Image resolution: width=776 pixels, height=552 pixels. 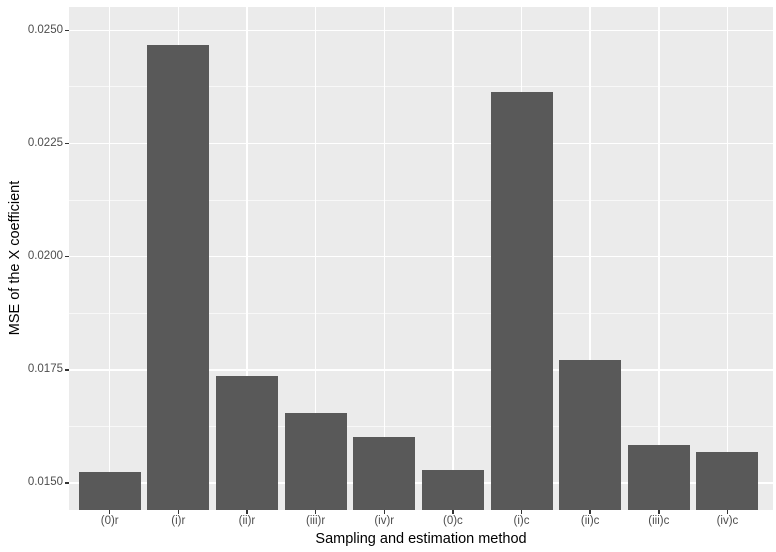 I want to click on y-axis-tick-label: 0.0200, so click(x=45, y=256).